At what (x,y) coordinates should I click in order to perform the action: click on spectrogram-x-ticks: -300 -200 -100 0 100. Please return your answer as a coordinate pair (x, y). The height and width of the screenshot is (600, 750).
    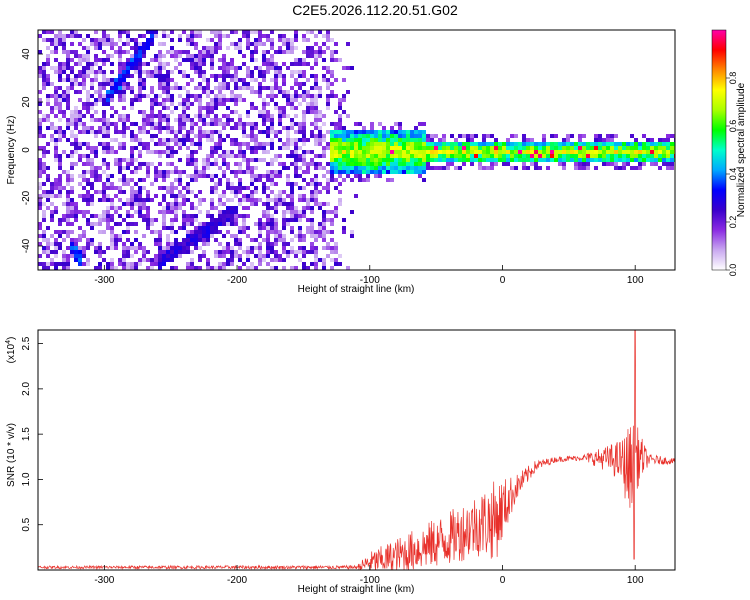
    Looking at the image, I should click on (369, 275).